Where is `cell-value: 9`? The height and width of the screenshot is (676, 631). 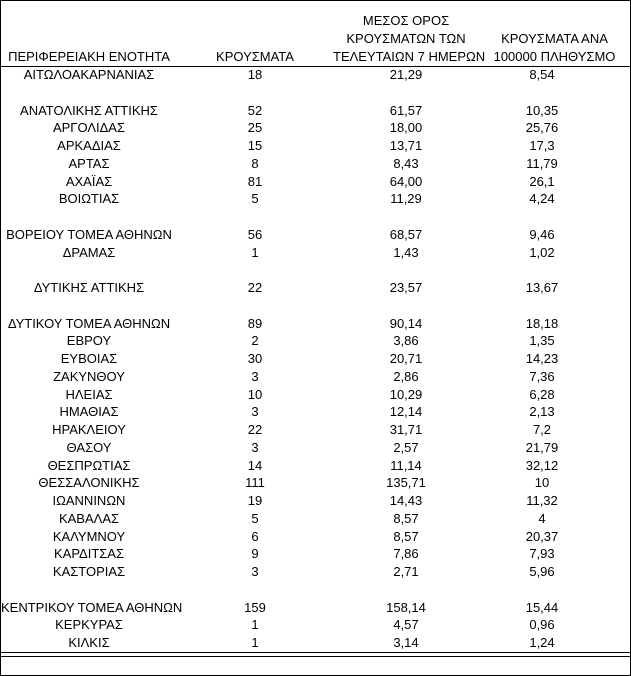 cell-value: 9 is located at coordinates (255, 554).